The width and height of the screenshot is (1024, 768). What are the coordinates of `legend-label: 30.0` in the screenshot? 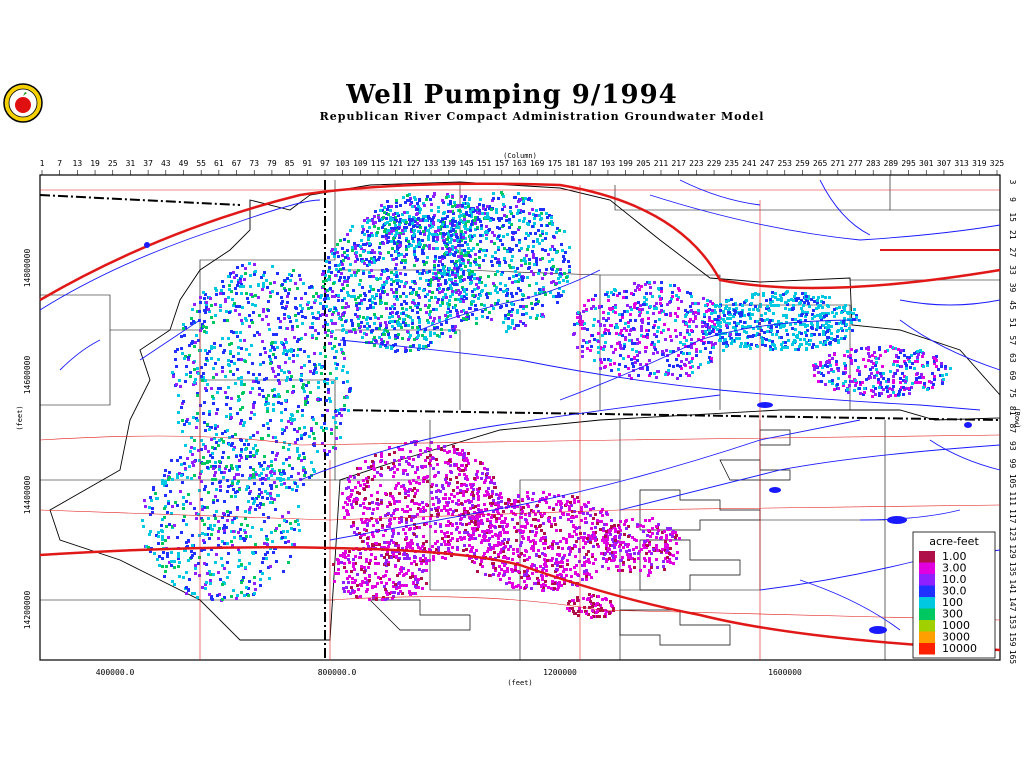 It's located at (954, 591).